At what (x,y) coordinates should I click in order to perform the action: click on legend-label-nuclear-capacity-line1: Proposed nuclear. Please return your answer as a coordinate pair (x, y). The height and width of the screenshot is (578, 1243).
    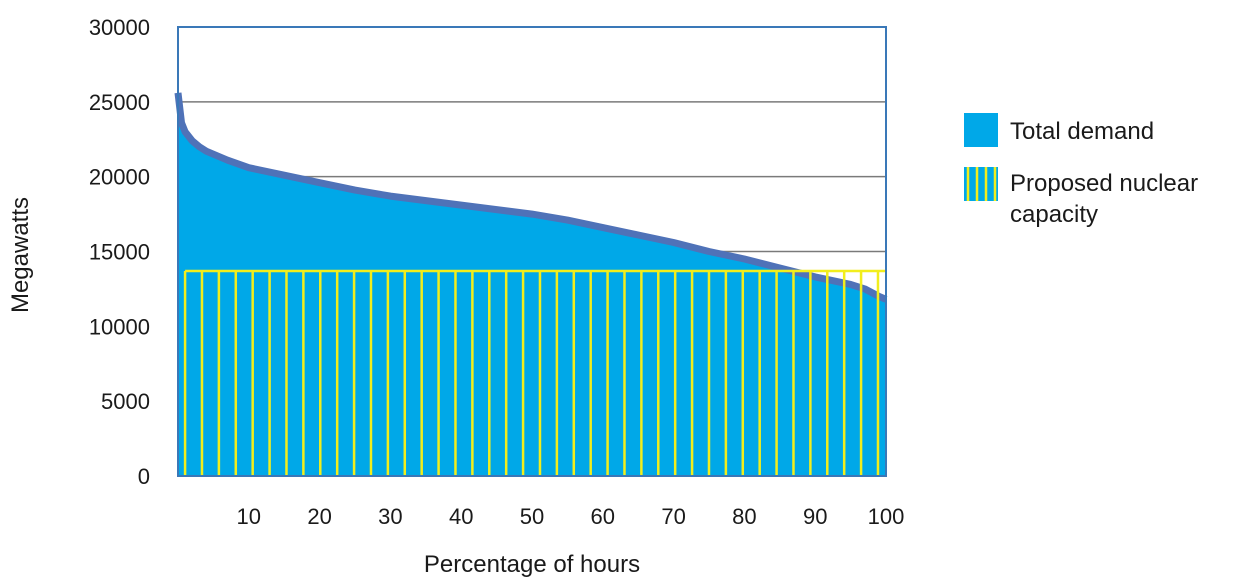
    Looking at the image, I should click on (1104, 183).